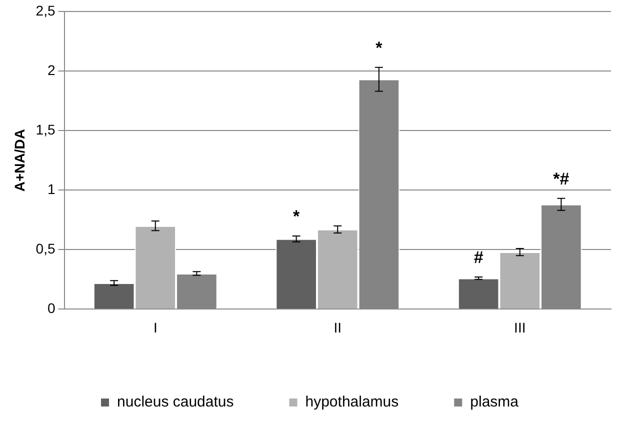  What do you see at coordinates (338, 327) in the screenshot?
I see `x-tick-label: II` at bounding box center [338, 327].